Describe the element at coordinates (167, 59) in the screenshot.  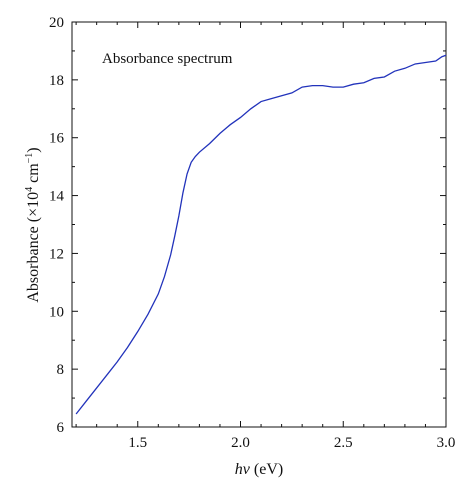
I see `chart-annotation: Absorbance spectrum` at that location.